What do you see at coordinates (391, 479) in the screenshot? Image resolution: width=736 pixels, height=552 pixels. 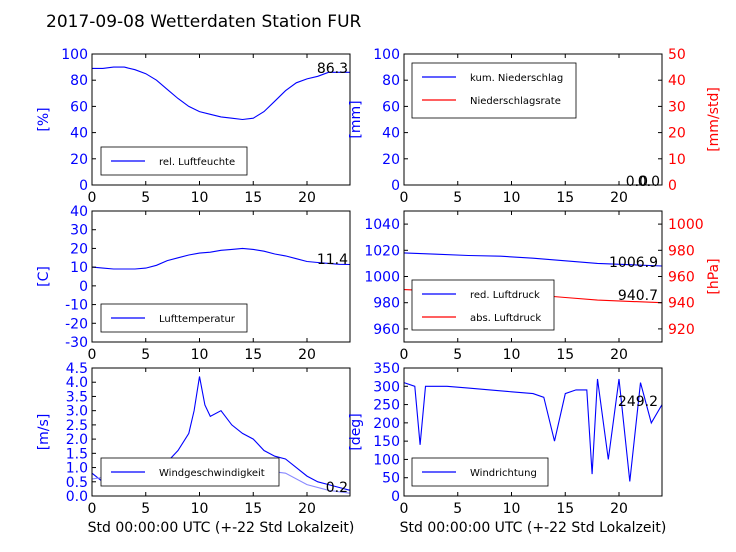 I see `y-tick-label: 50` at bounding box center [391, 479].